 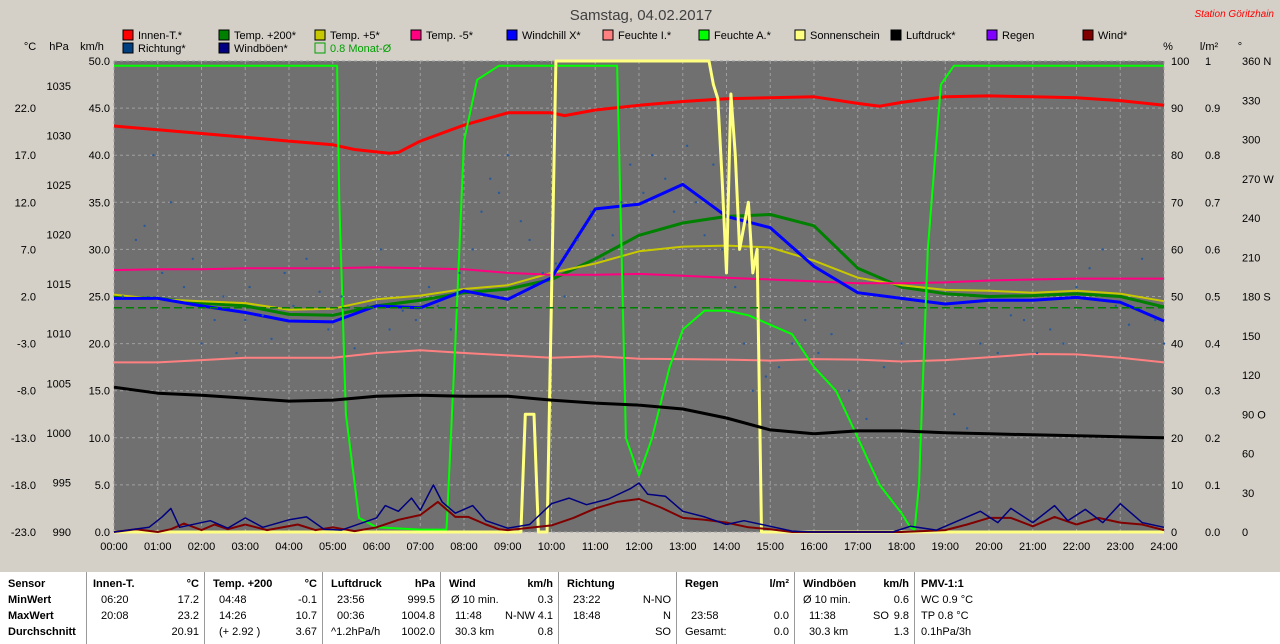 What do you see at coordinates (30, 47) in the screenshot?
I see `axis-unit-celsius: °C` at bounding box center [30, 47].